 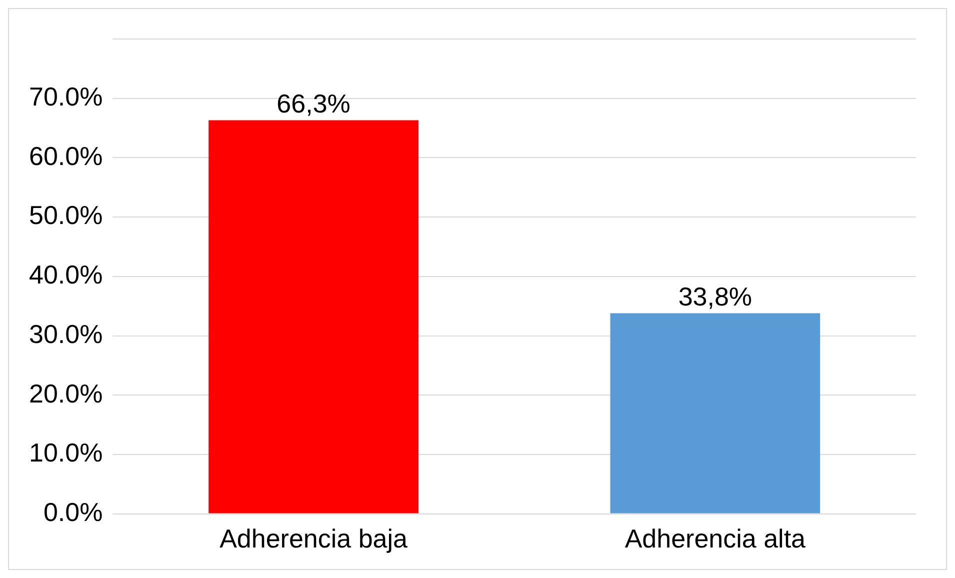 I want to click on y-tick-label: 30.0%, so click(x=65, y=333).